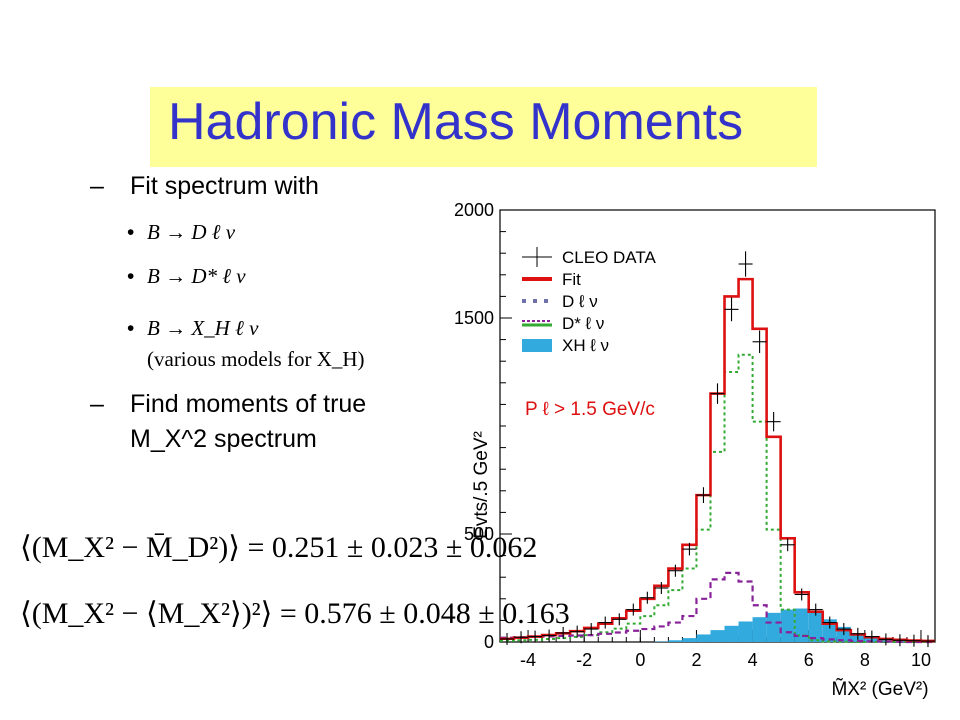 The width and height of the screenshot is (960, 720). Describe the element at coordinates (696, 660) in the screenshot. I see `x-tick-label: 2` at that location.